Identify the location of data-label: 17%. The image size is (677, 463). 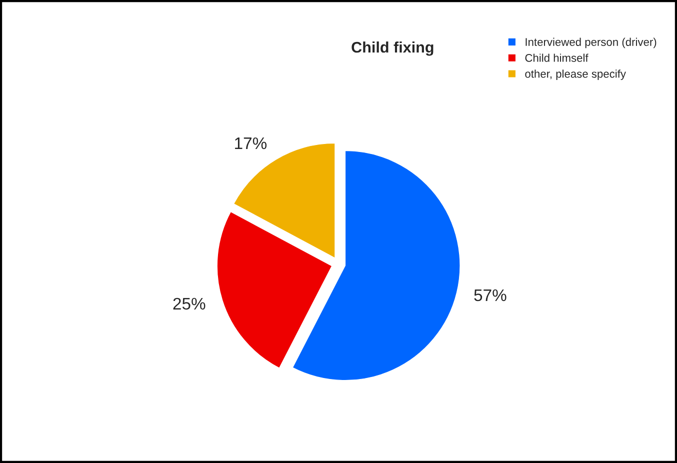
(251, 143).